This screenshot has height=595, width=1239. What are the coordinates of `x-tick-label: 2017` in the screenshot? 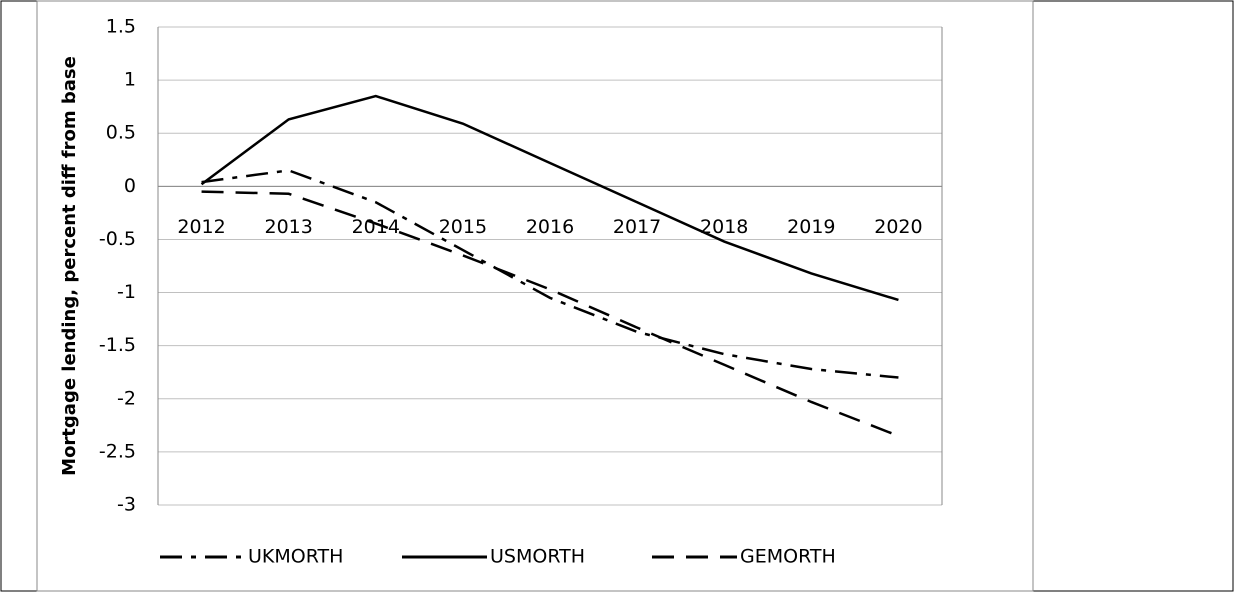 It's located at (637, 227).